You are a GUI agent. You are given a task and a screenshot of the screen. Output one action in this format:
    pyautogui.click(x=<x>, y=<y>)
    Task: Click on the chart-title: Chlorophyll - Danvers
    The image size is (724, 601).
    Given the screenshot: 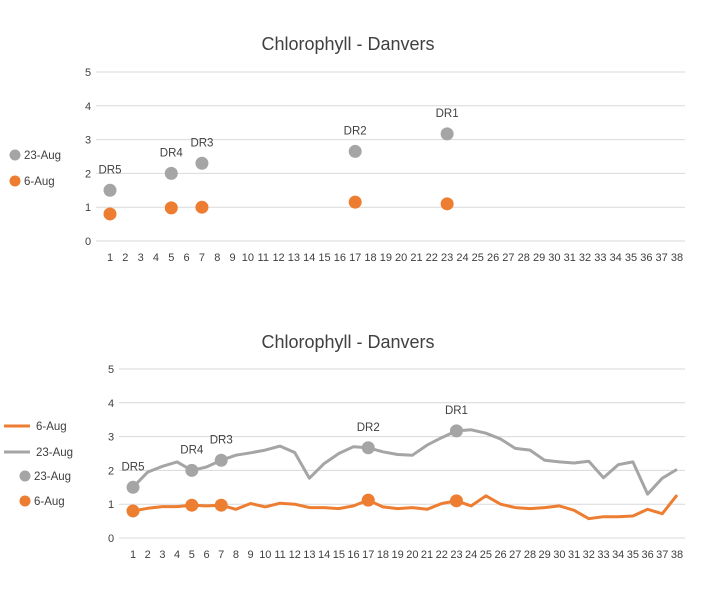 What is the action you would take?
    pyautogui.click(x=347, y=44)
    